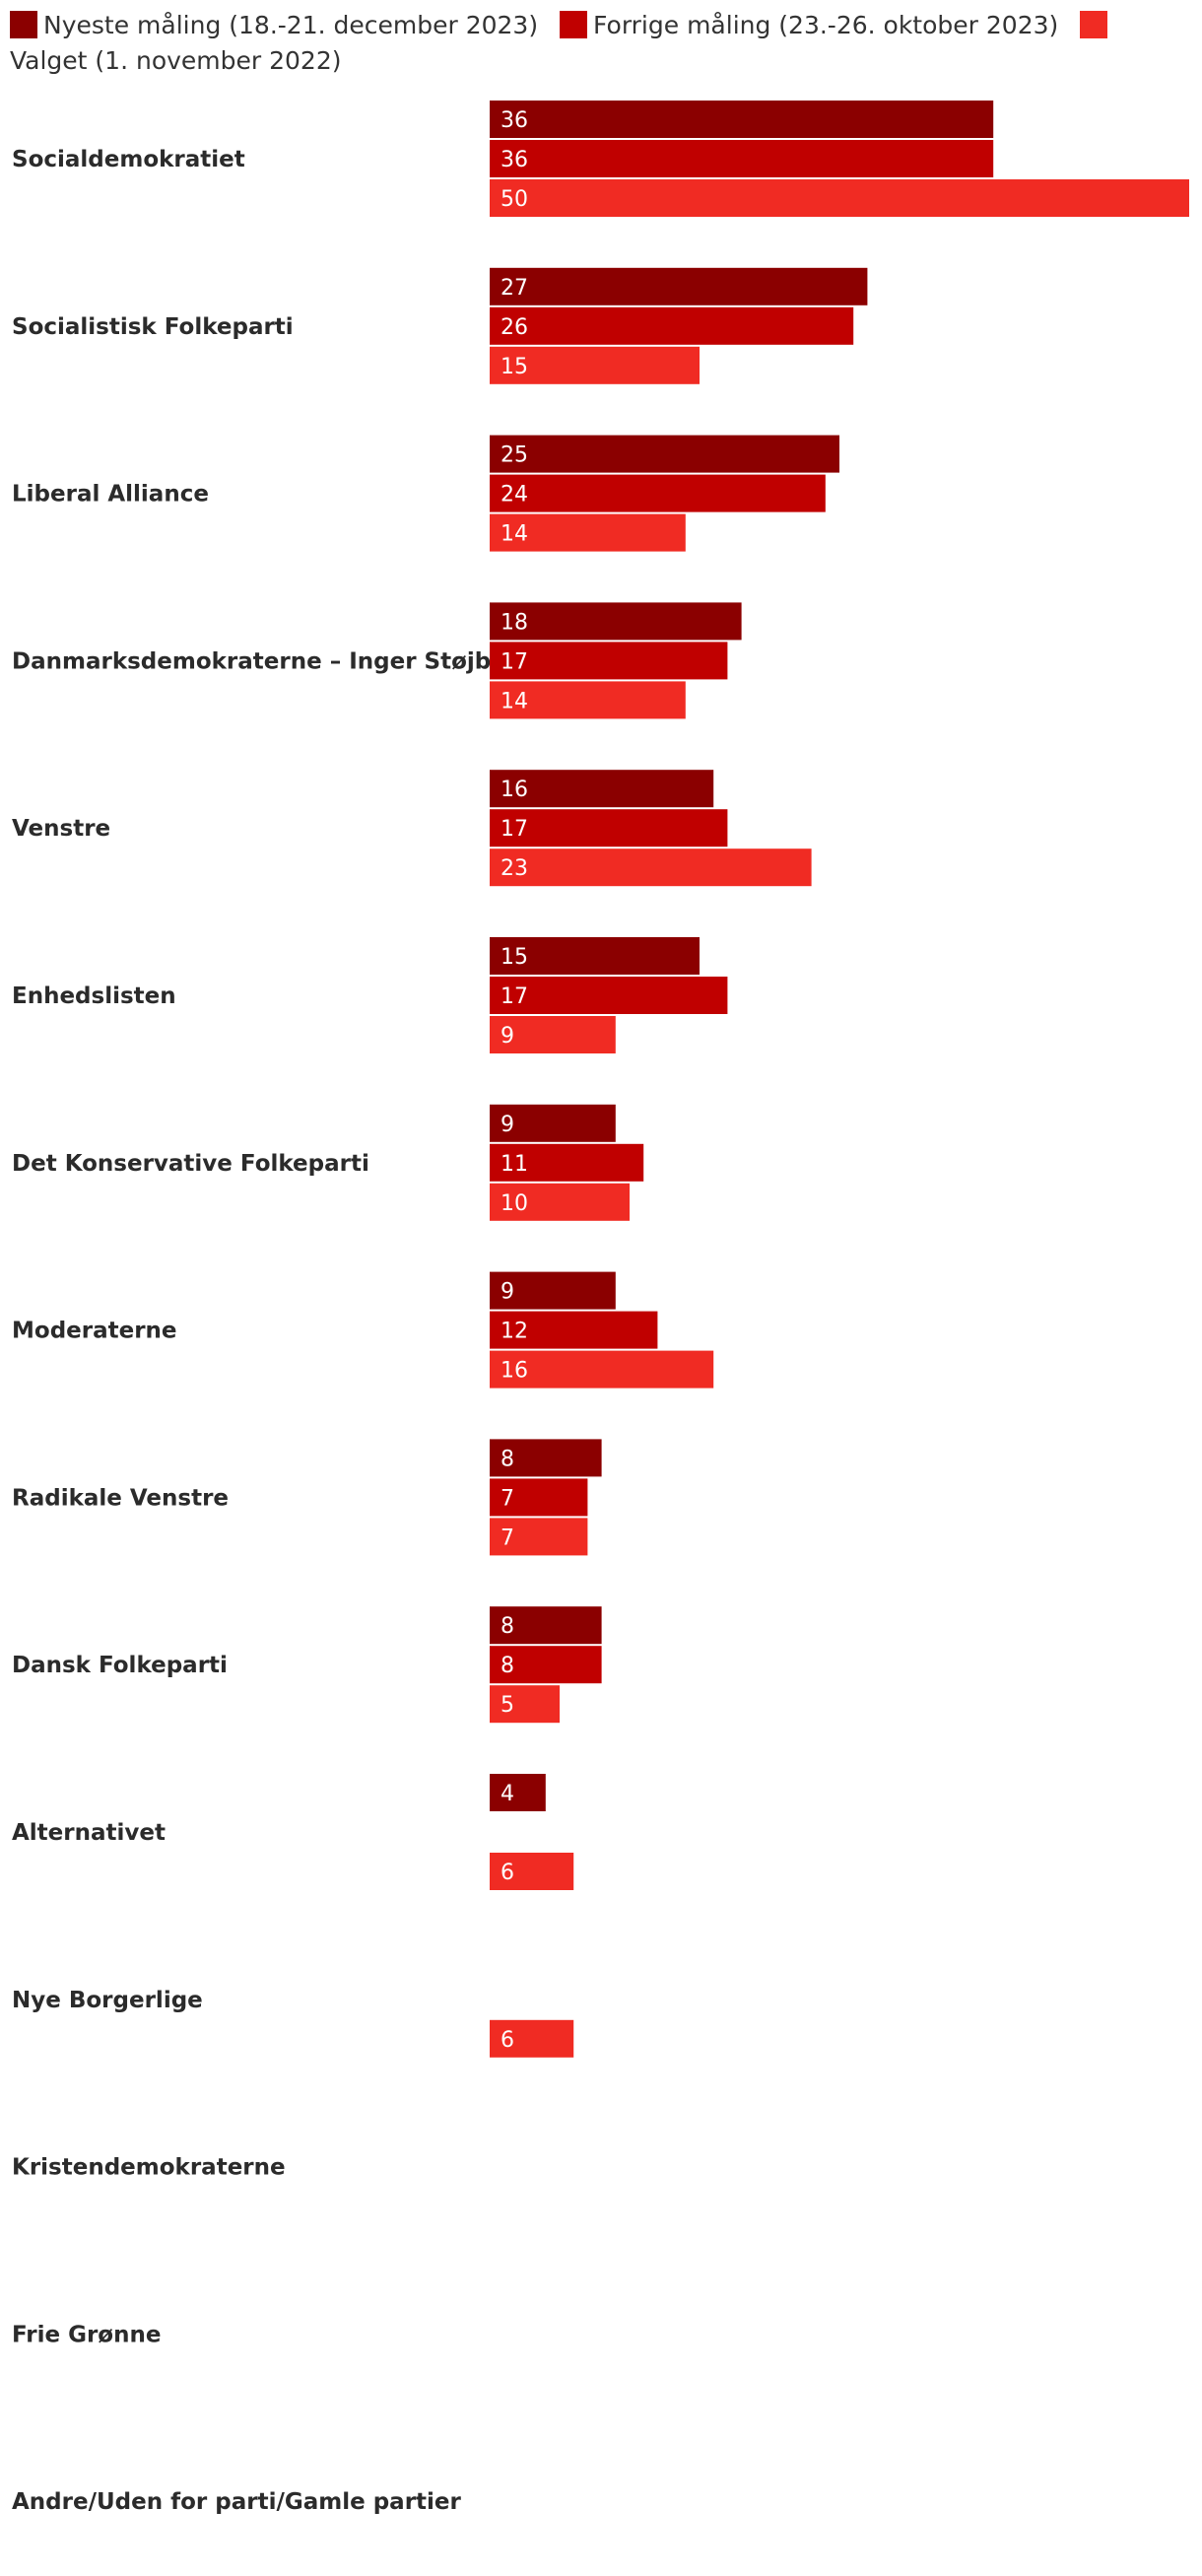 This screenshot has height=2576, width=1202. Describe the element at coordinates (514, 455) in the screenshot. I see `bar-value-nyeste-liberal-alliance: 25` at that location.